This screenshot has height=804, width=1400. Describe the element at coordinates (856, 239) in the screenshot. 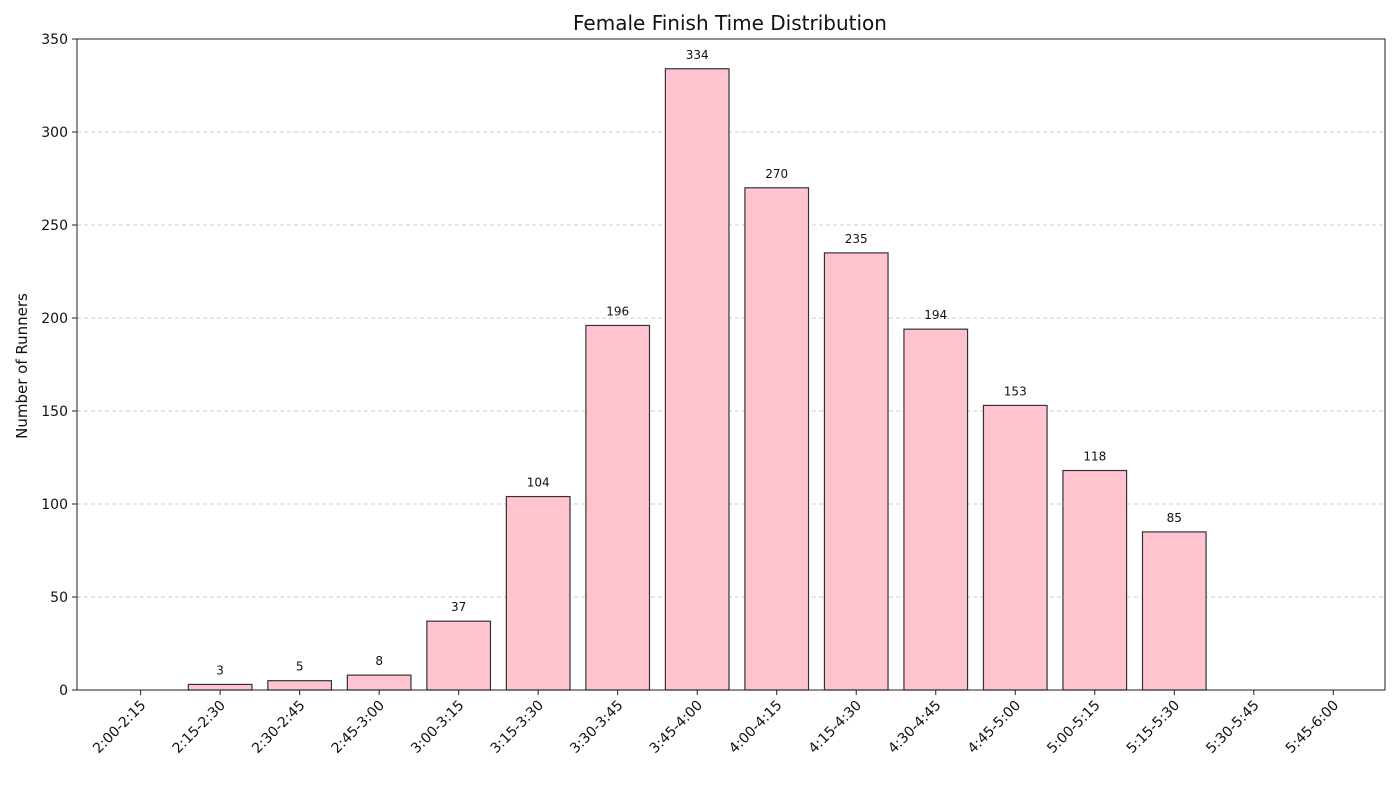

I see `bar-value-label: 235` at that location.